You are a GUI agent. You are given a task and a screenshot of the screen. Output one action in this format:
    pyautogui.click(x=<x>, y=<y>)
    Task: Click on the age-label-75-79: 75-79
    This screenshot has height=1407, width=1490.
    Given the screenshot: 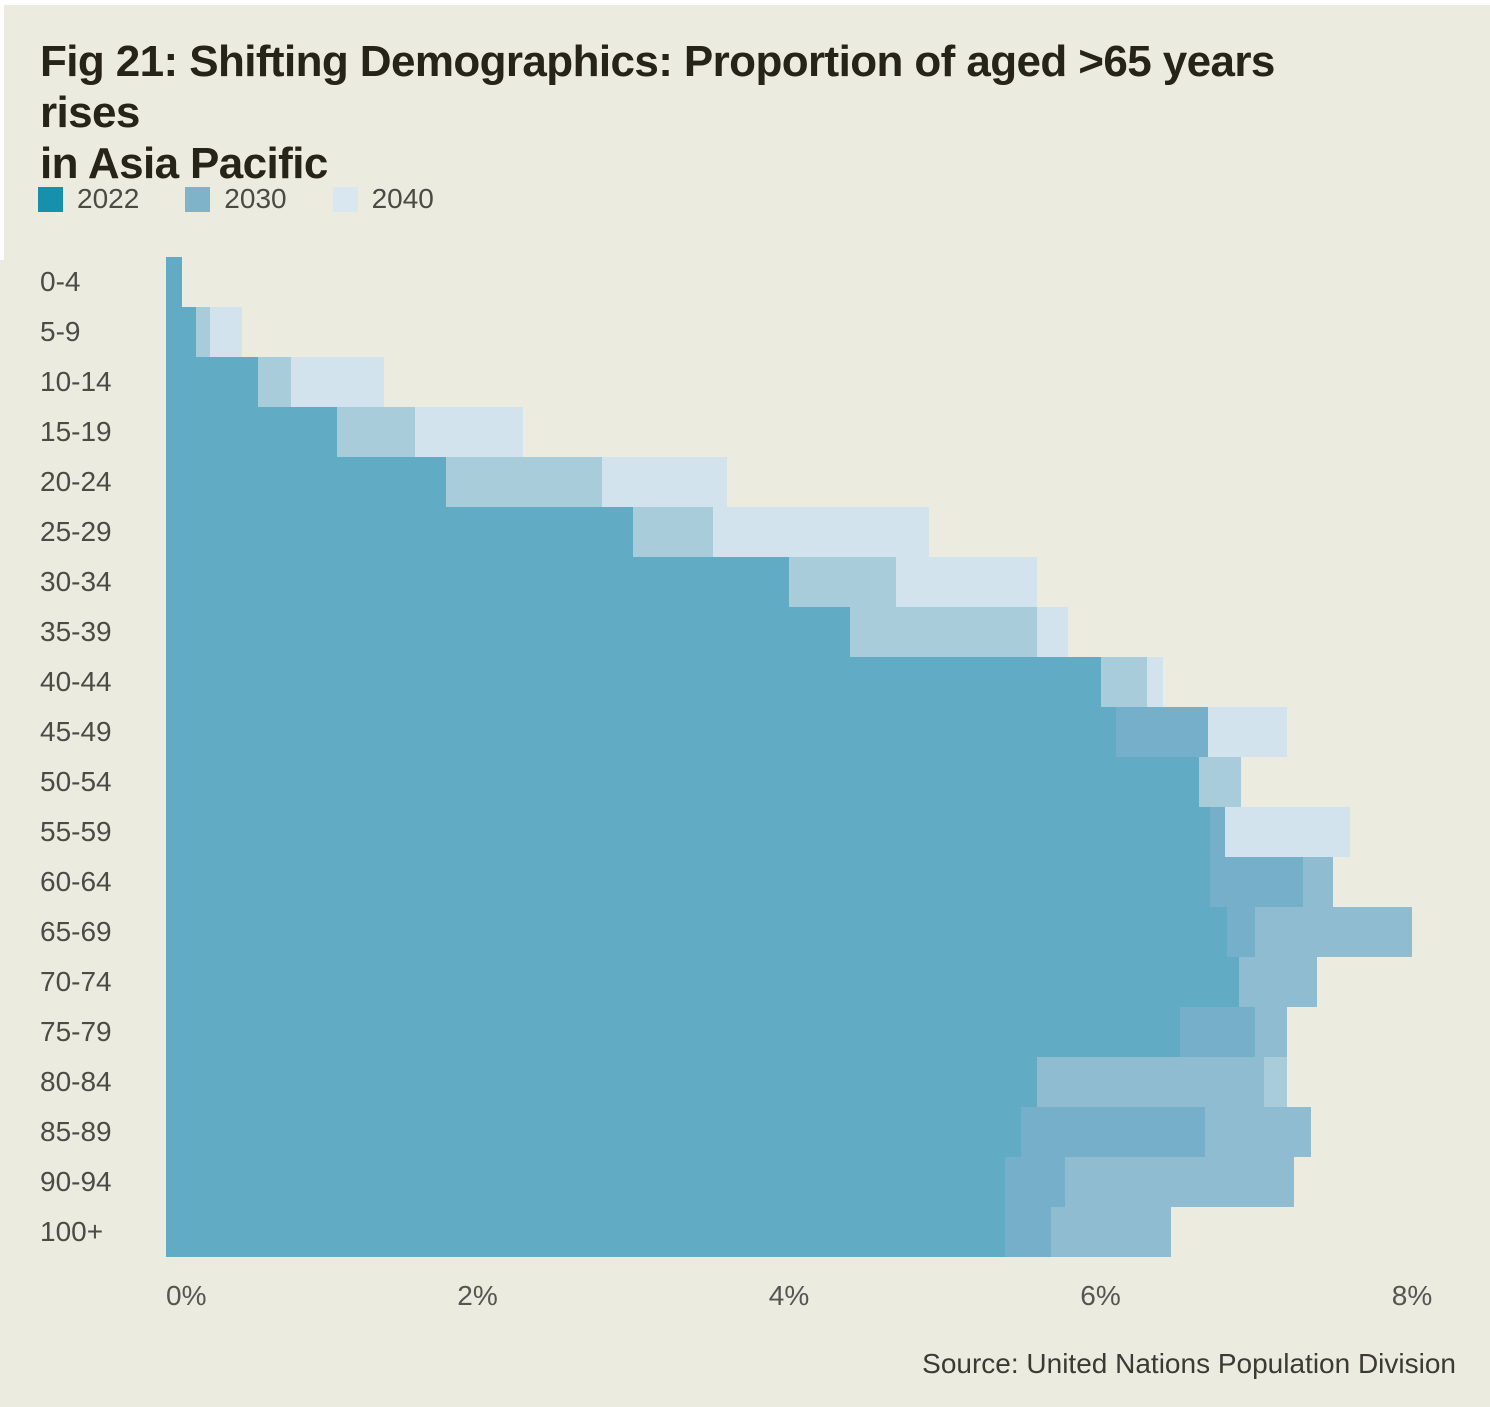 What is the action you would take?
    pyautogui.click(x=76, y=1031)
    